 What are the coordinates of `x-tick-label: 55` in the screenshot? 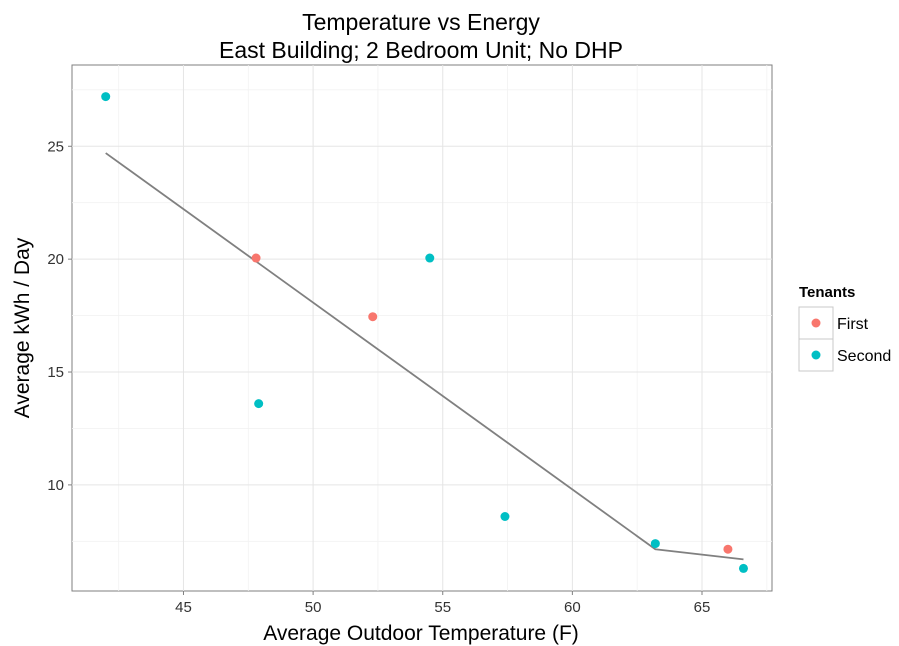 It's located at (442, 607).